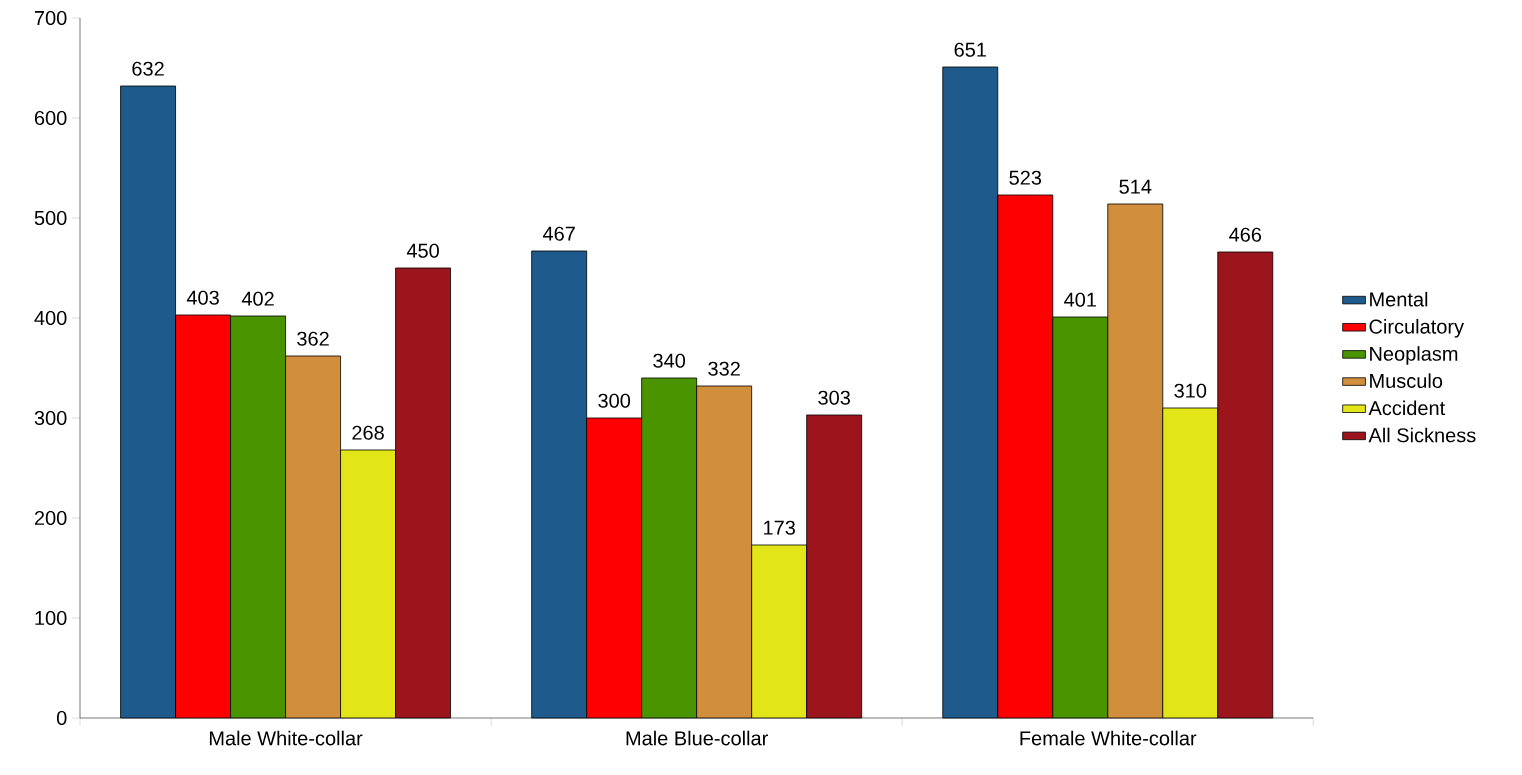  Describe the element at coordinates (724, 368) in the screenshot. I see `data-label: 332` at that location.